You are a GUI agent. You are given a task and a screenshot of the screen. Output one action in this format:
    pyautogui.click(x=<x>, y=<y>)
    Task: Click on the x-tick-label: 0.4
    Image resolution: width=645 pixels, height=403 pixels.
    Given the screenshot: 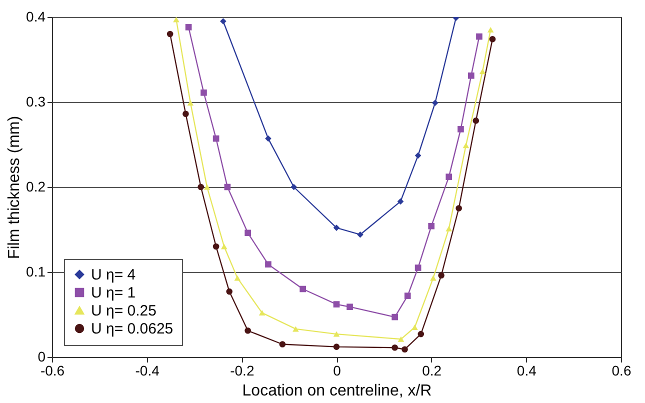 What is the action you would take?
    pyautogui.click(x=526, y=370)
    